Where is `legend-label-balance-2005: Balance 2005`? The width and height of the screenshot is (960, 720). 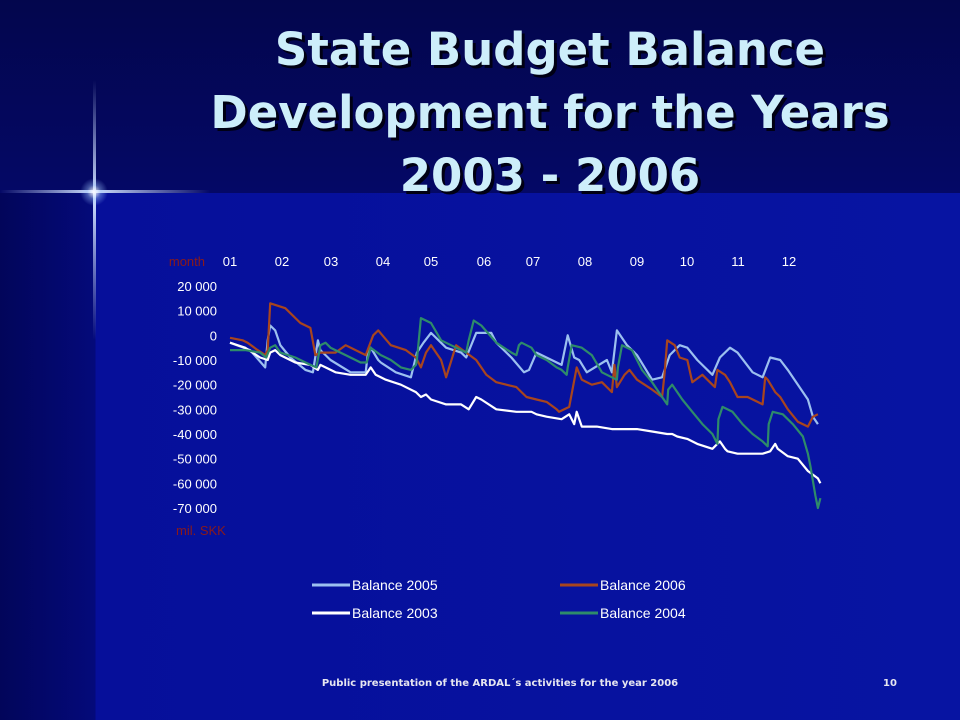 legend-label-balance-2005: Balance 2005 is located at coordinates (395, 585).